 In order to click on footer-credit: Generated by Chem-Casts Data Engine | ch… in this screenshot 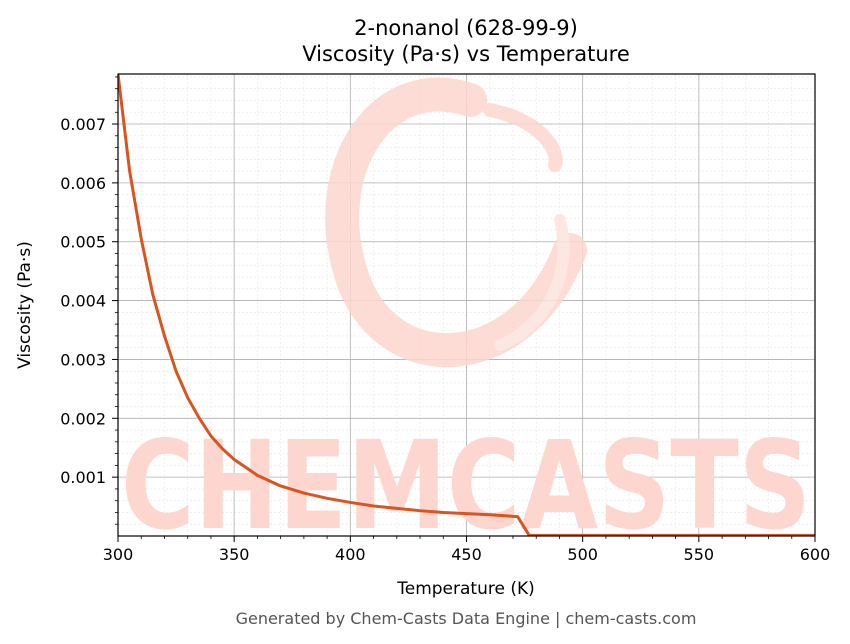, I will do `click(466, 618)`.